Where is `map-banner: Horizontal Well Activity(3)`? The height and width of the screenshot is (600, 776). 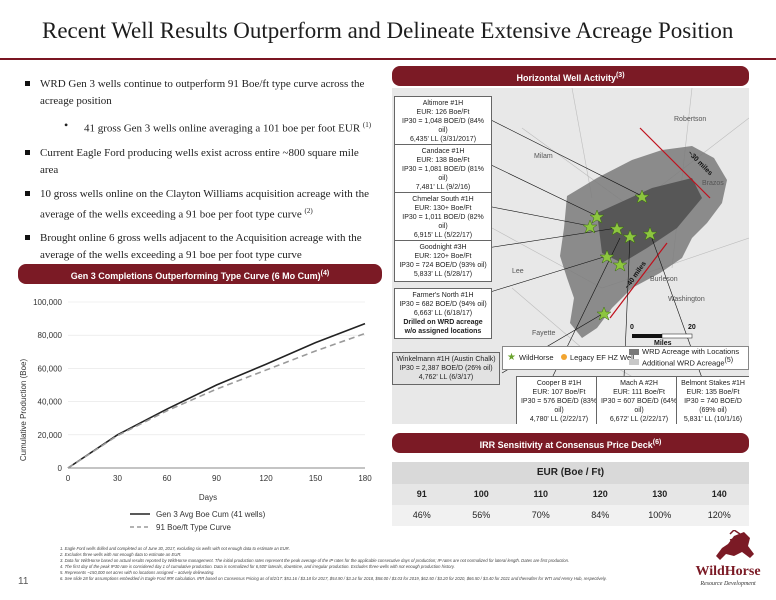
map-banner: Horizontal Well Activity(3) is located at coordinates (570, 76).